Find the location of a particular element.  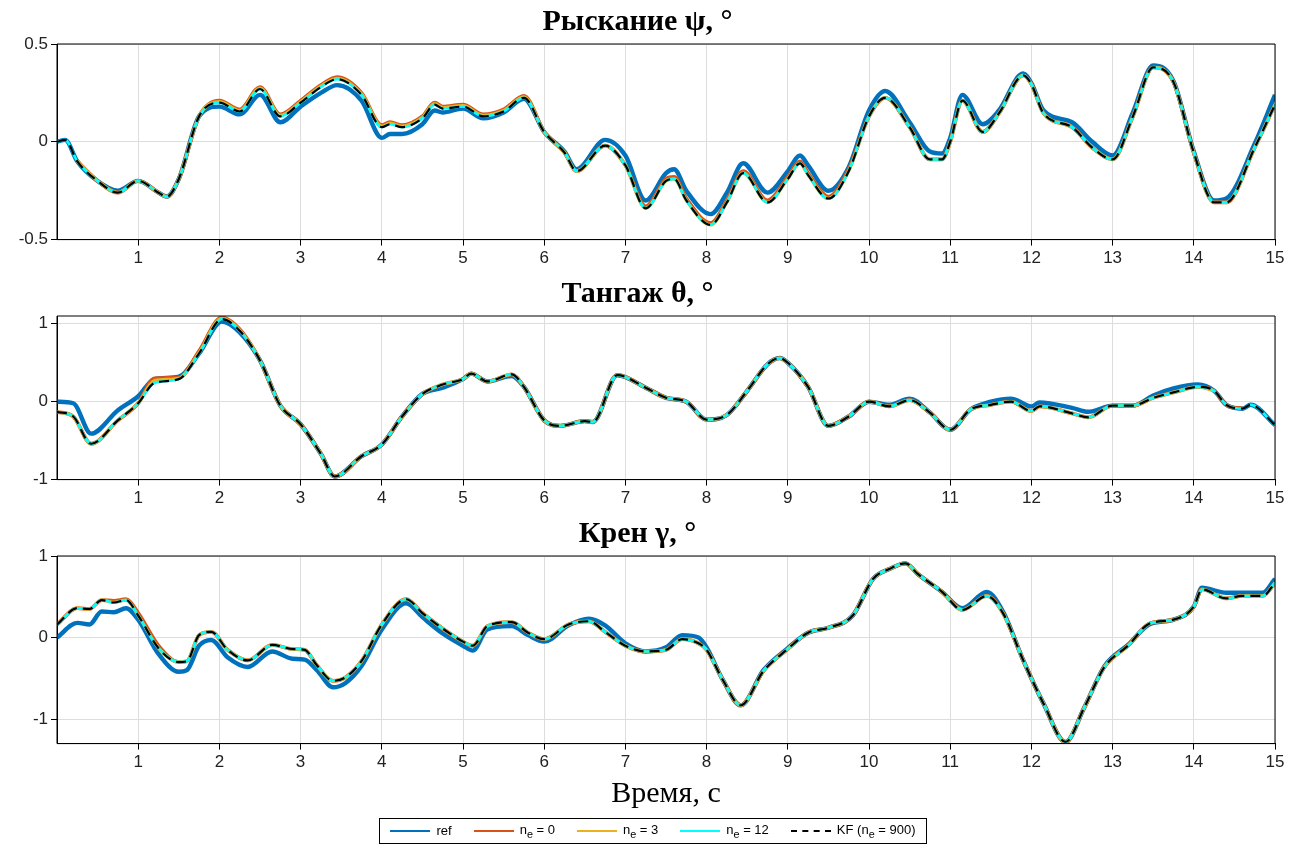

chart-title: Крен γ, ° is located at coordinates (637, 531).